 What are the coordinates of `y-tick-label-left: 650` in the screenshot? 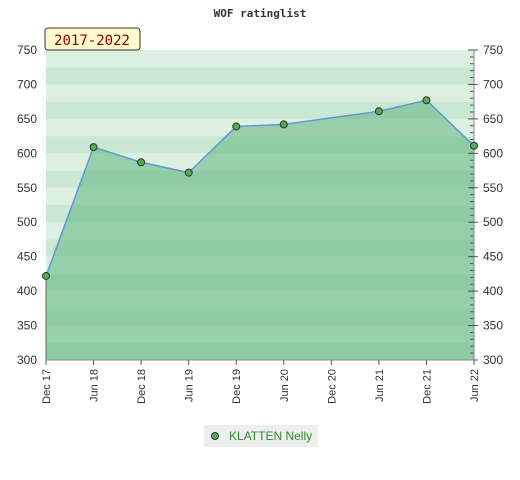 It's located at (27, 119).